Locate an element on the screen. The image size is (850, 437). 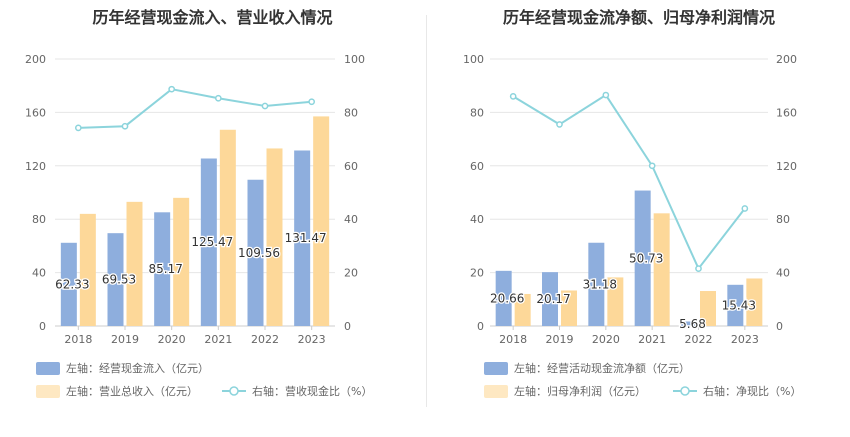
left-bar-data-label: 125.47 is located at coordinates (212, 242).